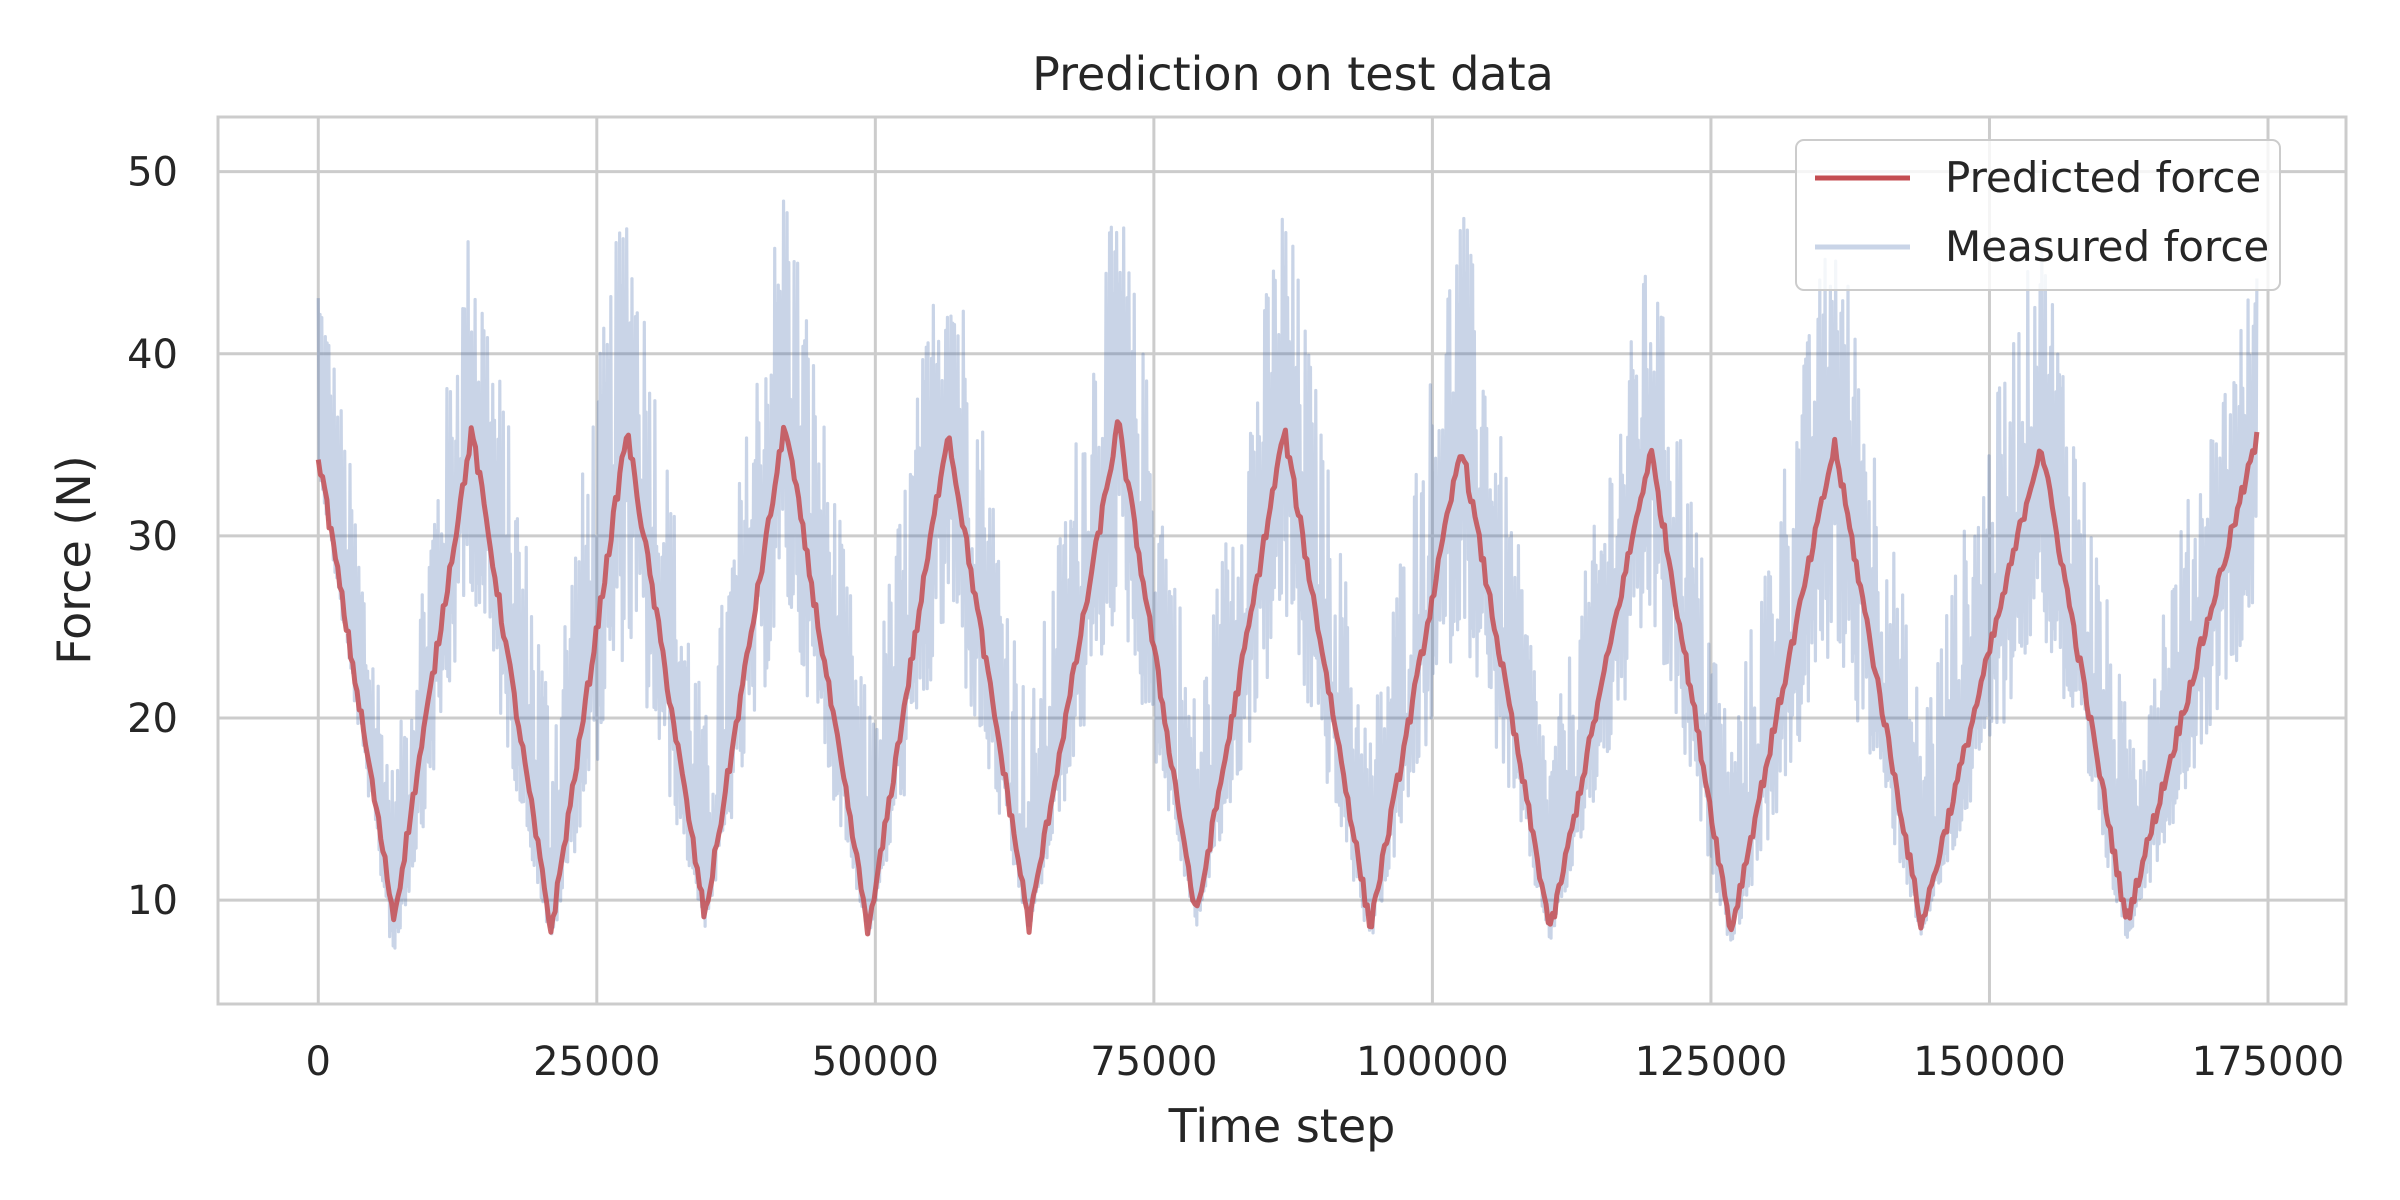 Image resolution: width=2400 pixels, height=1200 pixels. Describe the element at coordinates (152, 719) in the screenshot. I see `y-tick-label: 20` at that location.